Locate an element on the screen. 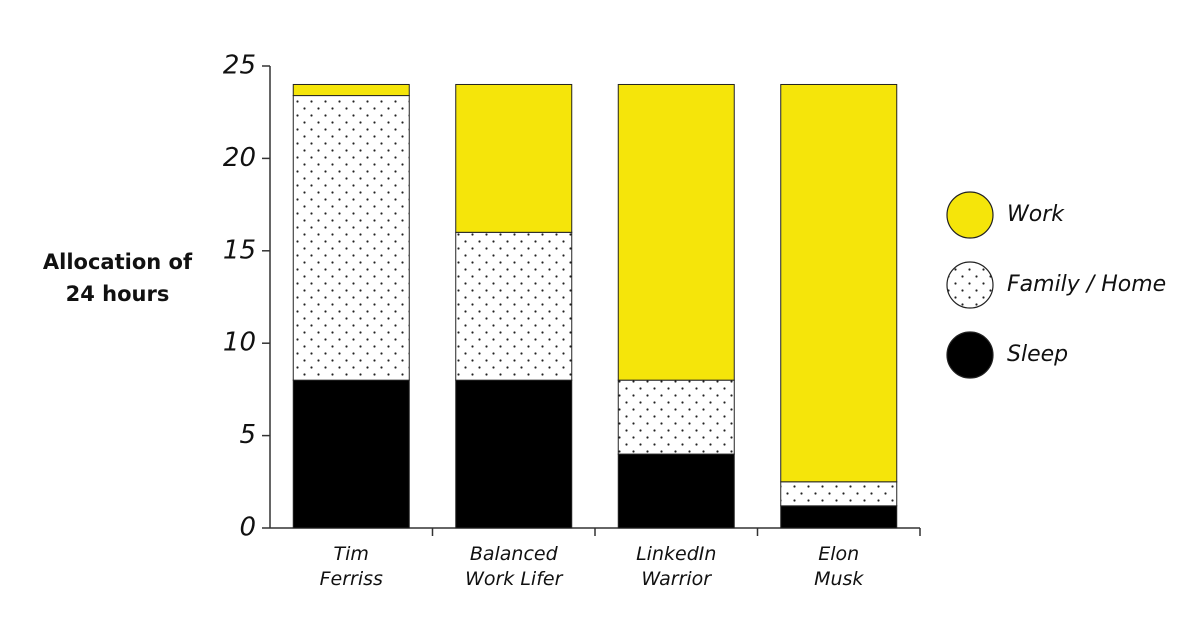 This screenshot has width=1200, height=630. legend-label: Family / Home is located at coordinates (1086, 284).